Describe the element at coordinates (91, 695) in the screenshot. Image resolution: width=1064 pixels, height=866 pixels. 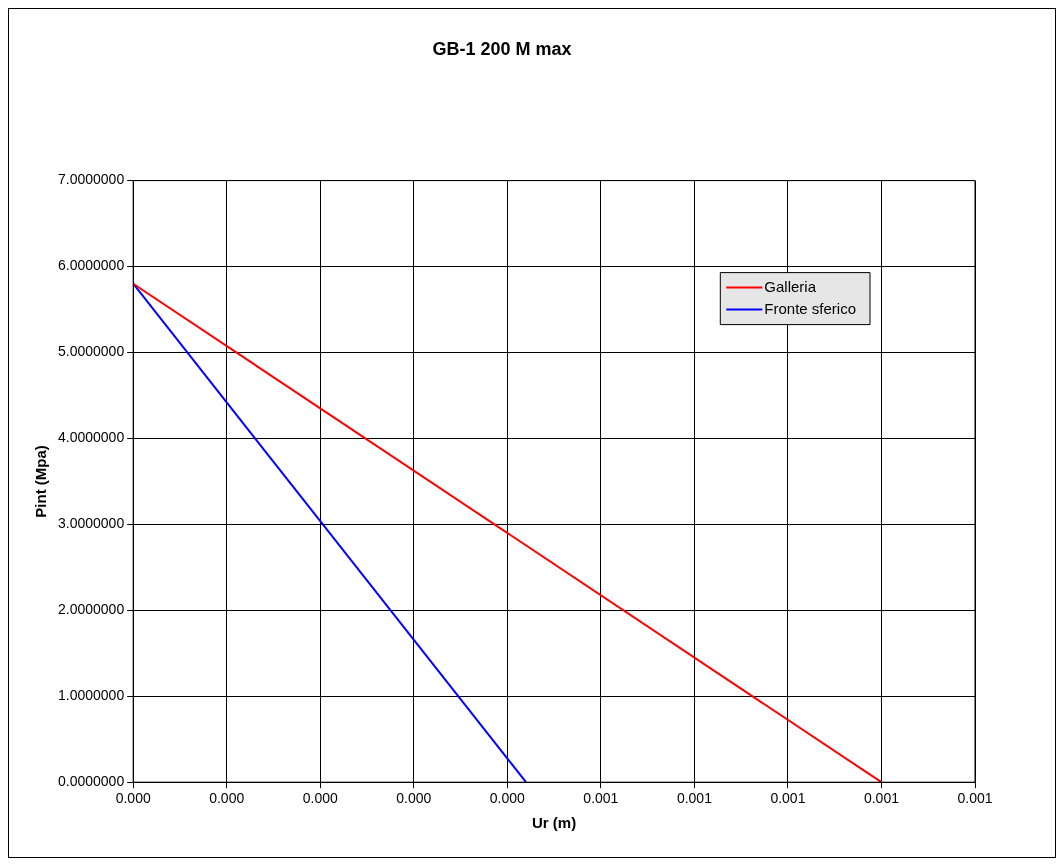
I see `y-tick-label: 1.0000000` at that location.